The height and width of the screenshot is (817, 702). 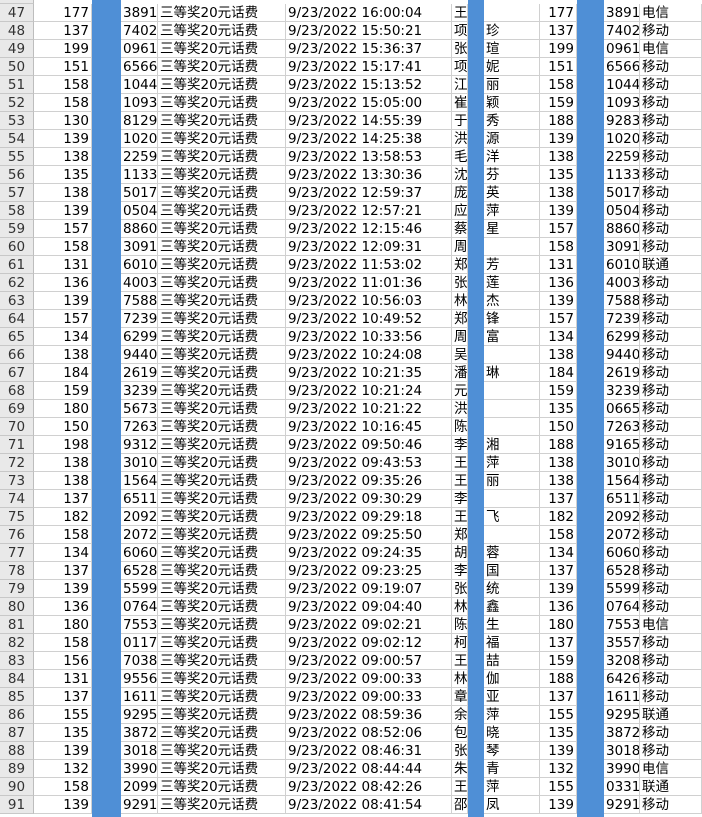 What do you see at coordinates (369, 787) in the screenshot?
I see `datetime: 9/23/2022 08:42:26` at bounding box center [369, 787].